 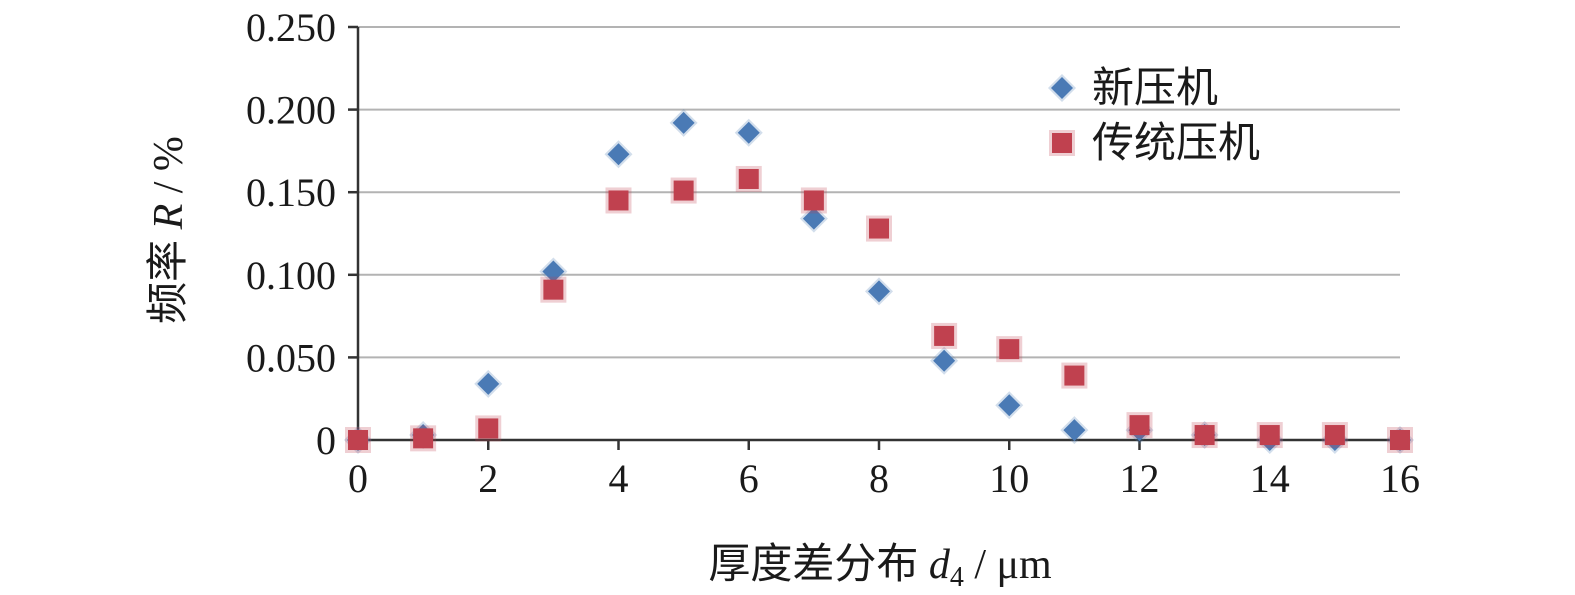 What do you see at coordinates (168, 276) in the screenshot?
I see `y-axis-title-prefix: 频率` at bounding box center [168, 276].